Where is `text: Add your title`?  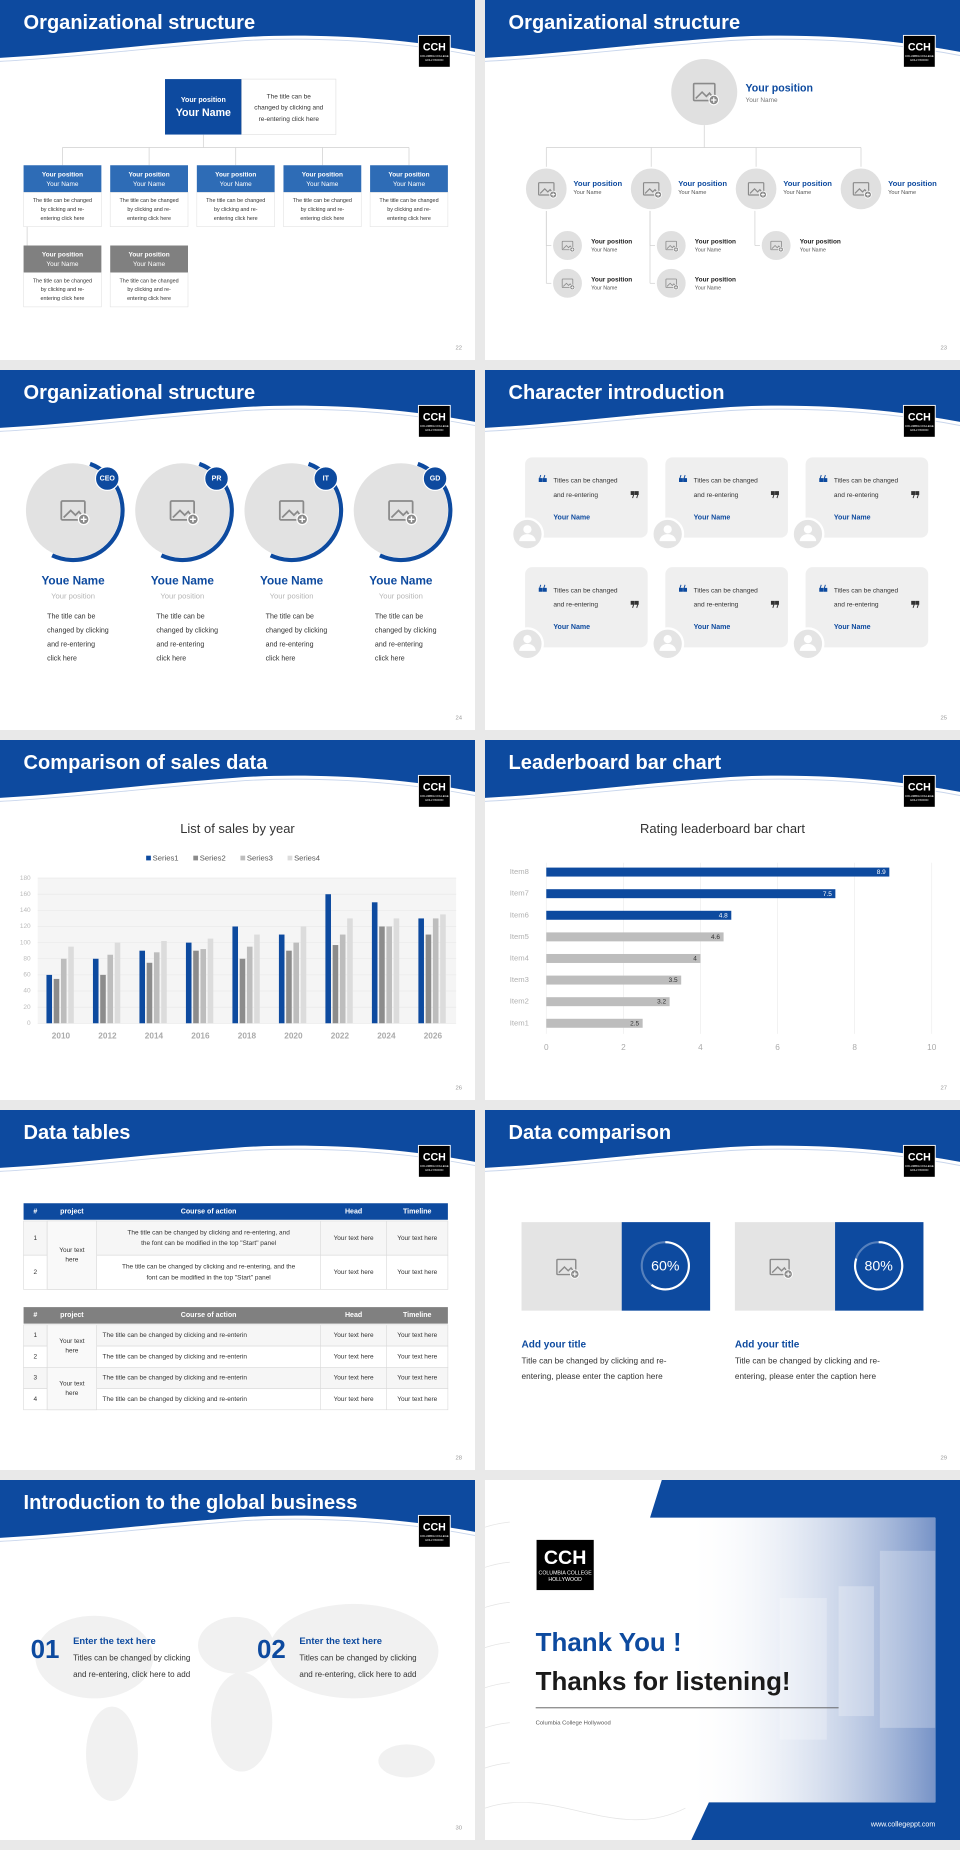 text: Add your title is located at coordinates (767, 1345).